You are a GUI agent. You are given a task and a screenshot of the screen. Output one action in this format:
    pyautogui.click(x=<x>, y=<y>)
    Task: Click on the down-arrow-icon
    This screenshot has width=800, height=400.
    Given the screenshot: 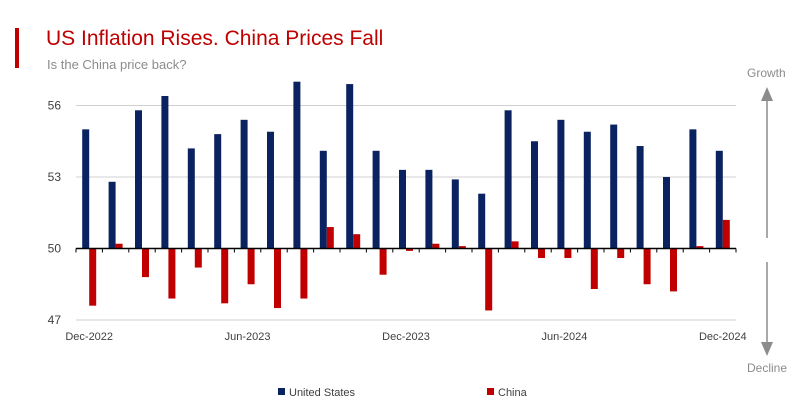 What is the action you would take?
    pyautogui.click(x=767, y=349)
    